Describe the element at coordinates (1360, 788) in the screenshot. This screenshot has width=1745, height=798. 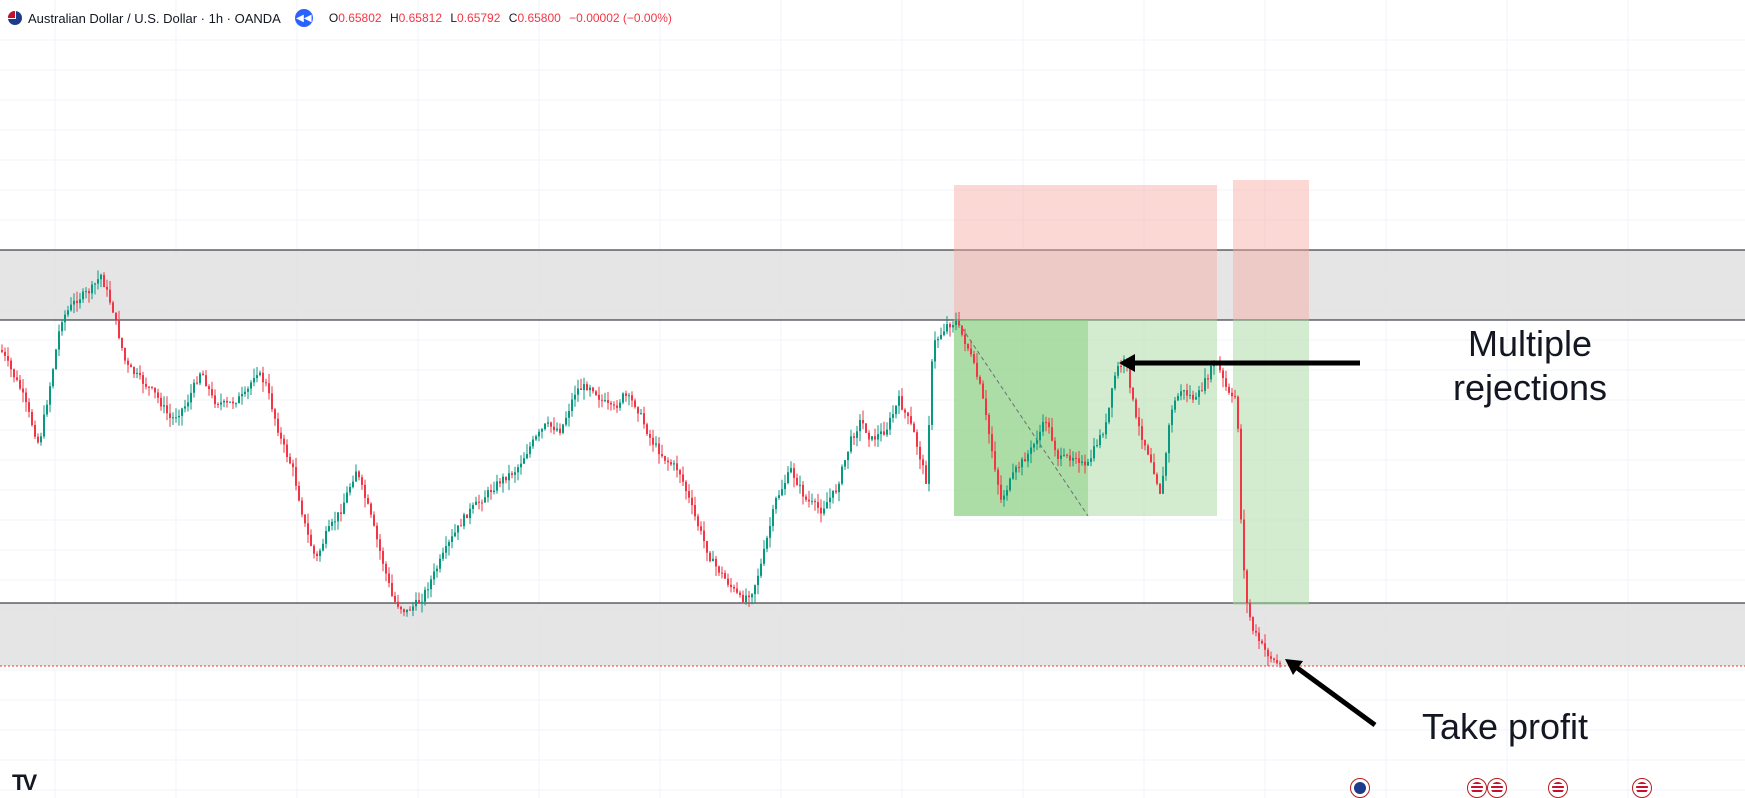
I see `au-event-icon` at that location.